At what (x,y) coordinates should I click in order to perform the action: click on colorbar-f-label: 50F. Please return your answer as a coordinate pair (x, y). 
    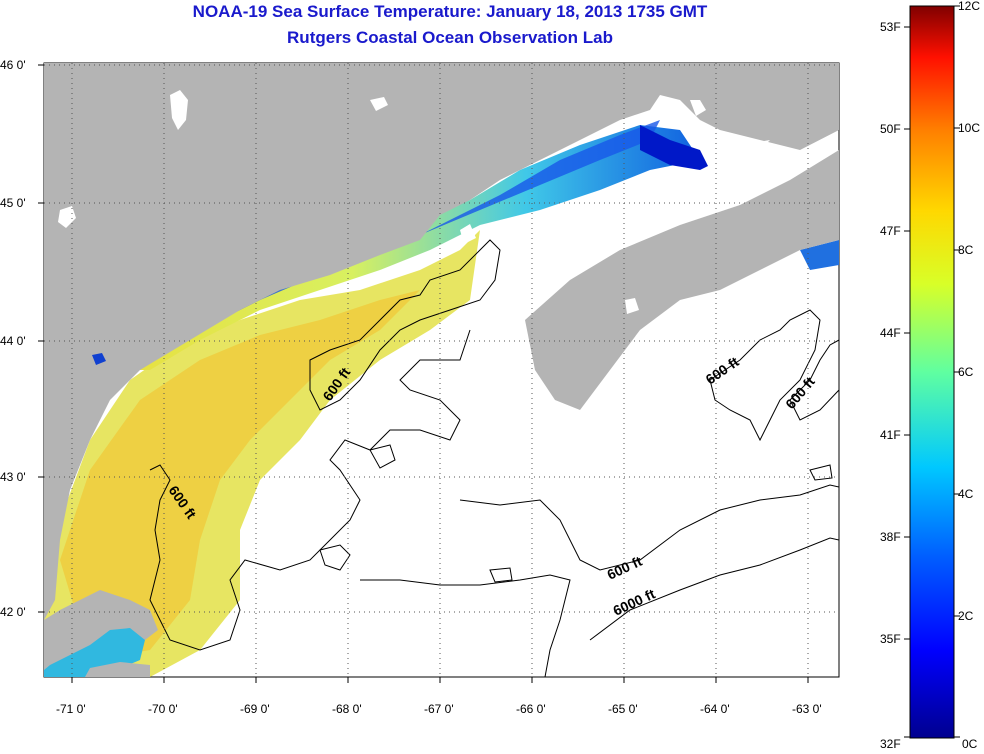
    Looking at the image, I should click on (890, 129).